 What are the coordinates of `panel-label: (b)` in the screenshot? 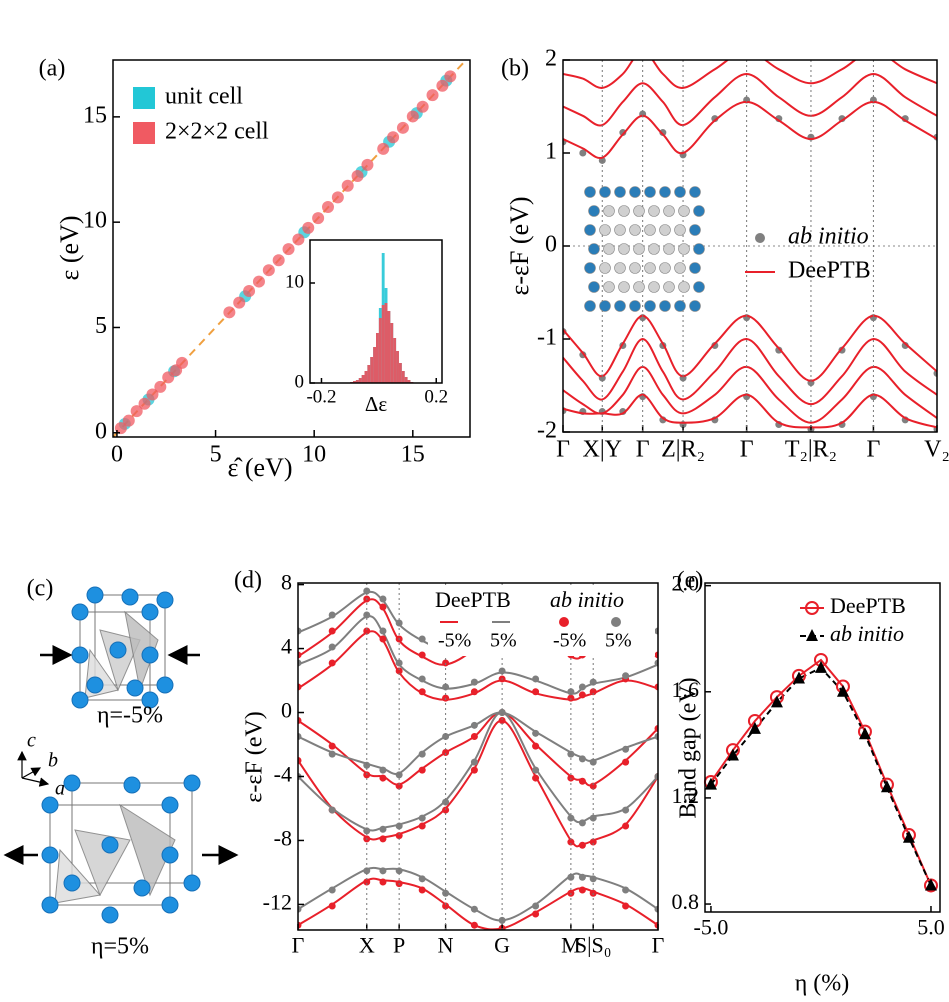 It's located at (515, 69).